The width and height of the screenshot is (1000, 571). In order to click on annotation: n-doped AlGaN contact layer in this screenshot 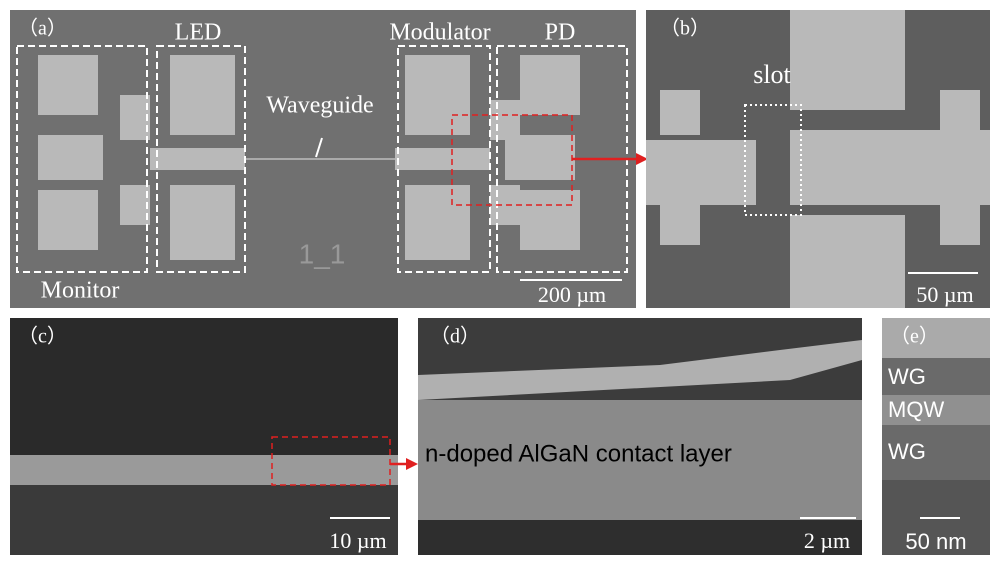, I will do `click(578, 453)`.